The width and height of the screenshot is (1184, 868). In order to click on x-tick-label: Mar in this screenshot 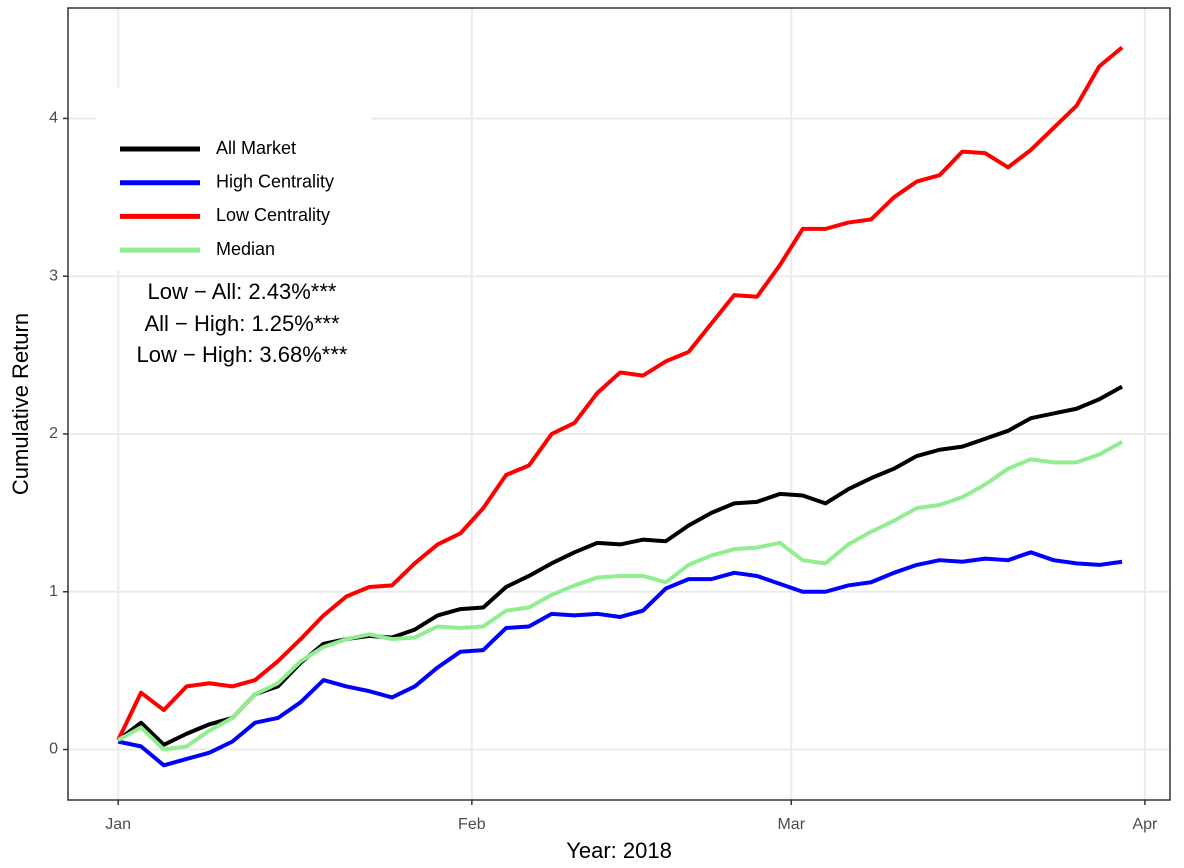, I will do `click(791, 824)`.